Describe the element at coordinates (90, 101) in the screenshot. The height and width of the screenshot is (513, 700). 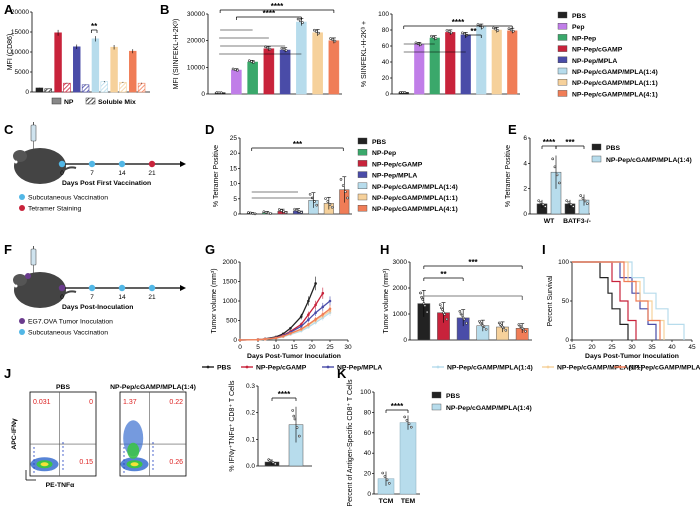
I see `legend-swatch-soluble` at that location.